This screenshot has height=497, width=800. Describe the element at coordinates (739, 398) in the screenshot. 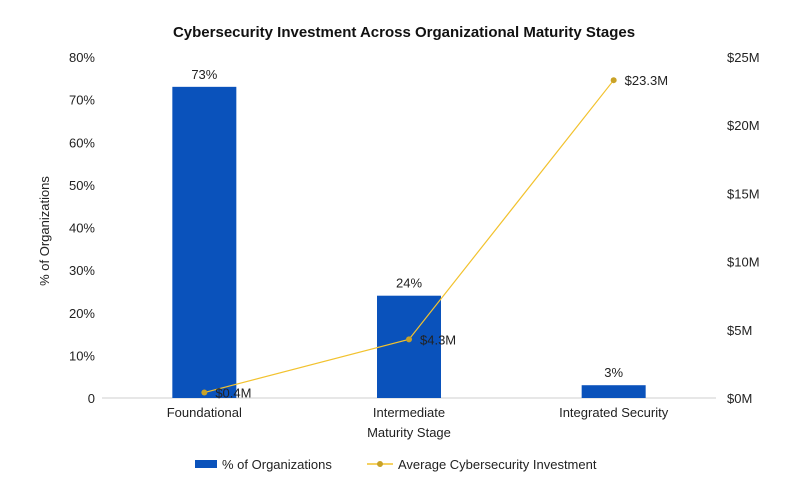

I see `y2-tick-label: $0M` at that location.